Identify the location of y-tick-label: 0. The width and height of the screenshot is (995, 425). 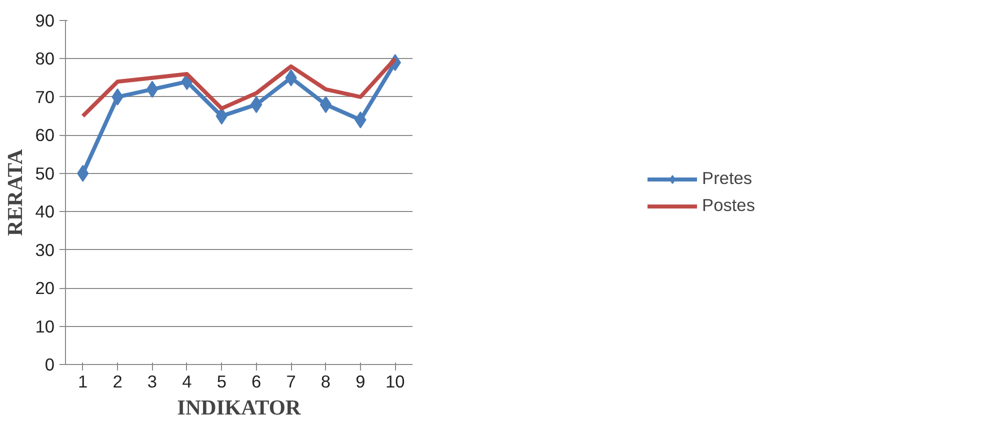
(49, 364).